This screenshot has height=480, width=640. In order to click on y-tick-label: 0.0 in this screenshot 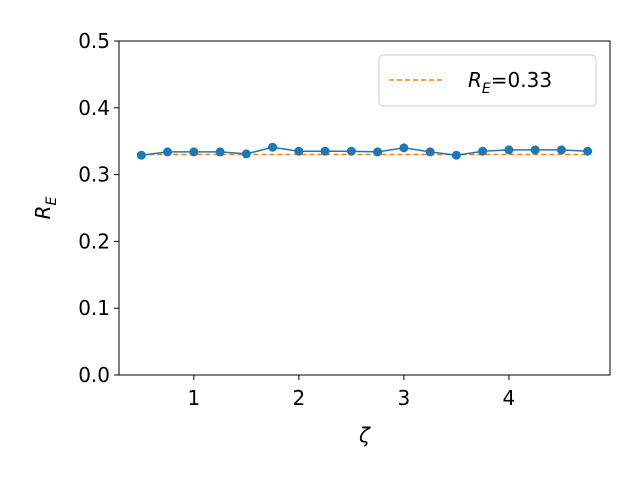, I will do `click(94, 375)`.